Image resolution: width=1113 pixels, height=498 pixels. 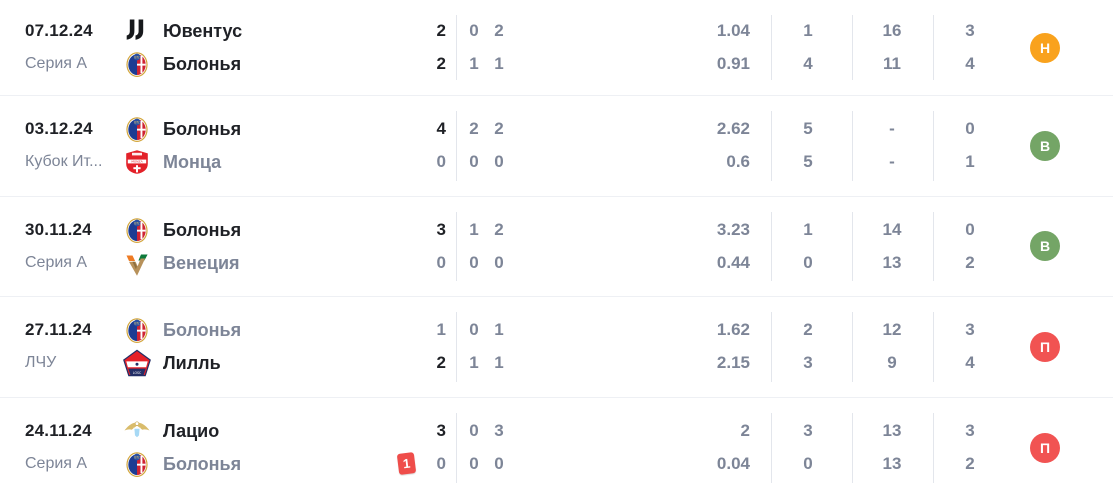 I want to click on match-date: 07.12.24, so click(x=59, y=30).